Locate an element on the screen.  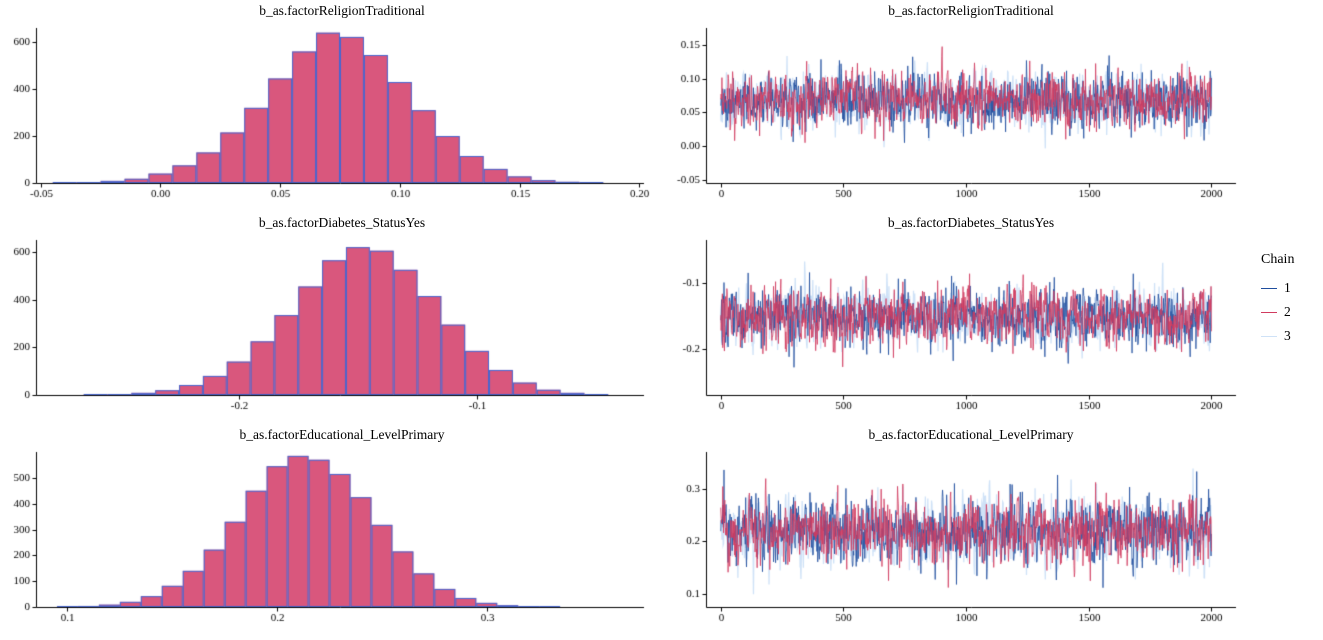
chain-2-label: 2 is located at coordinates (1287, 311).